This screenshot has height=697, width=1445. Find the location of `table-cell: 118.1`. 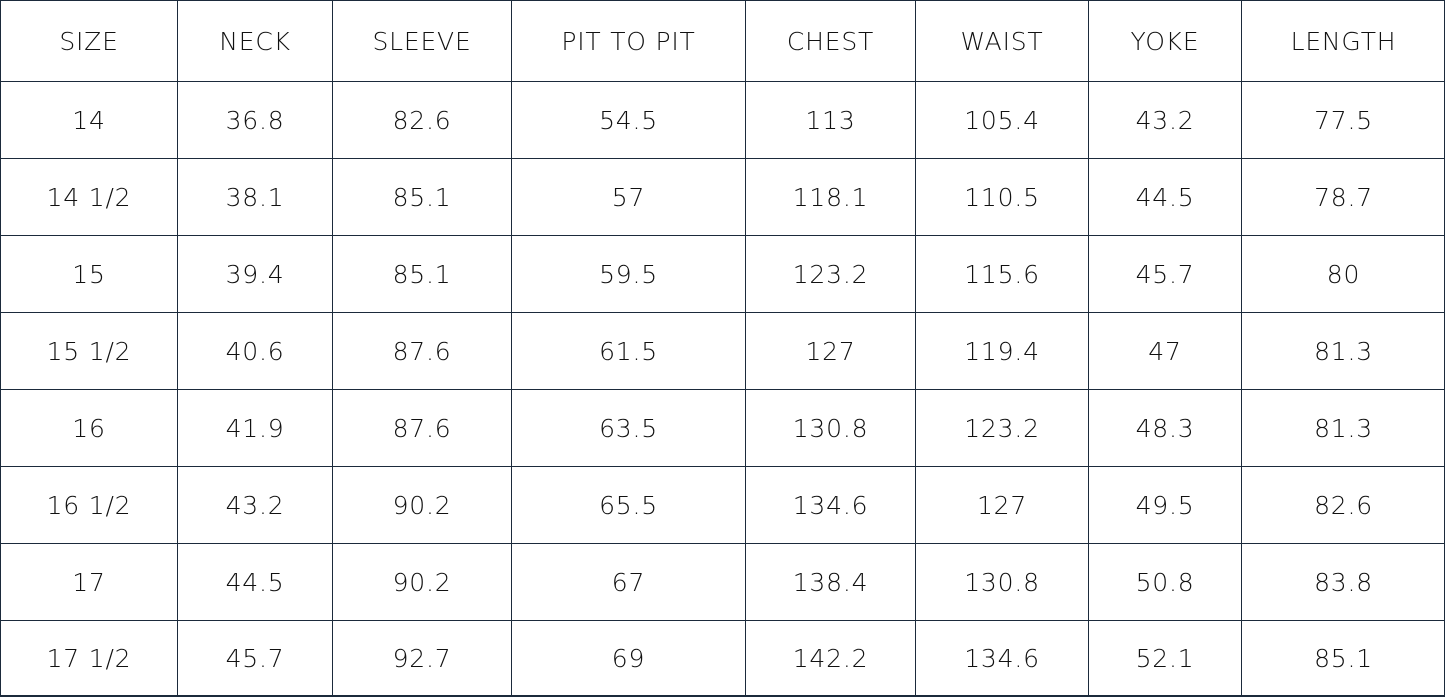

table-cell: 118.1 is located at coordinates (830, 197).